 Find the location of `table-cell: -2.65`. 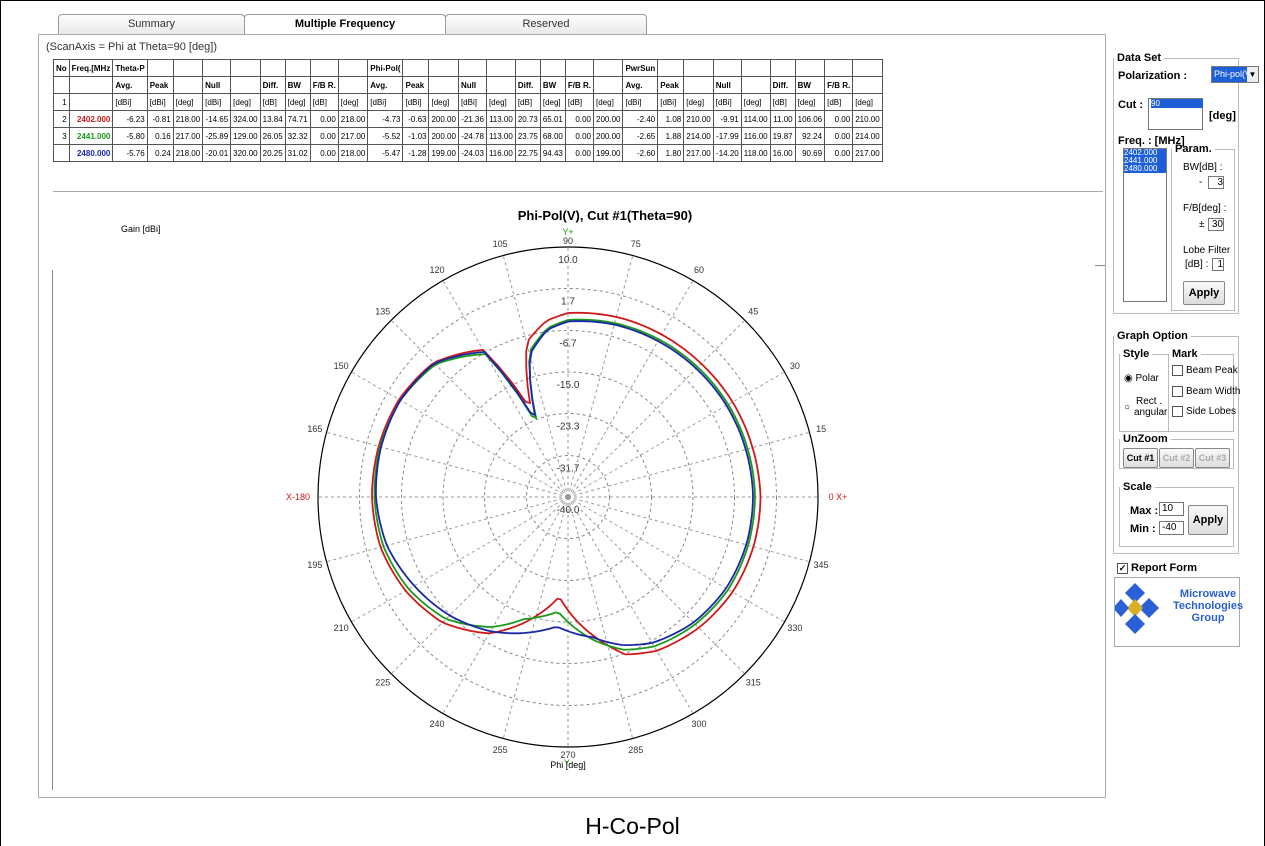

table-cell: -2.65 is located at coordinates (640, 136).